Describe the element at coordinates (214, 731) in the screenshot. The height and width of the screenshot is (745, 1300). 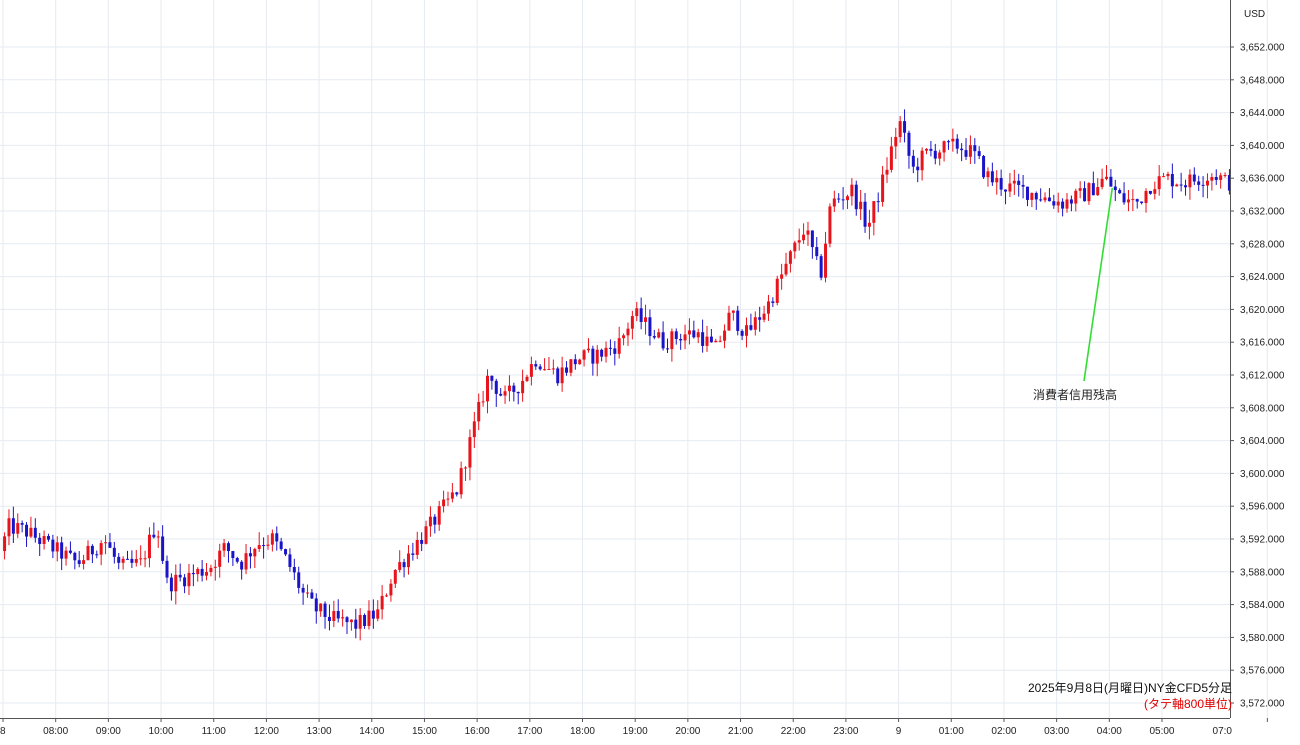
I see `x-tick-label: 11:00` at that location.